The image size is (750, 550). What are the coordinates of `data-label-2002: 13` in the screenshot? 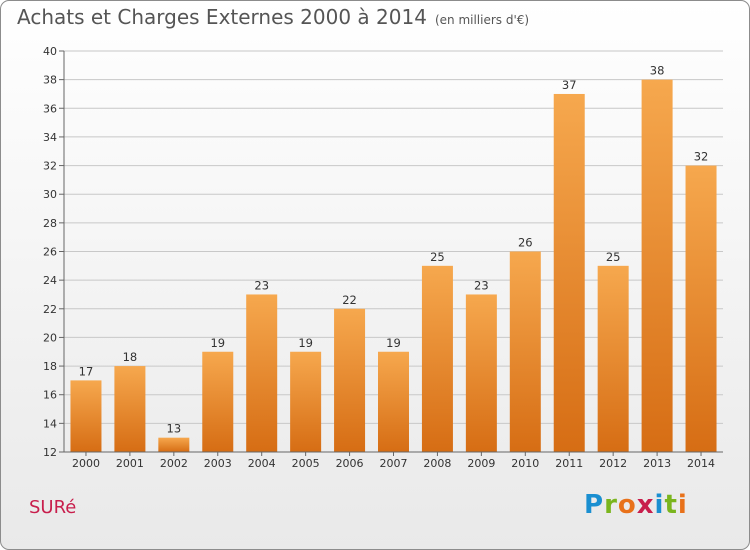 It's located at (174, 429).